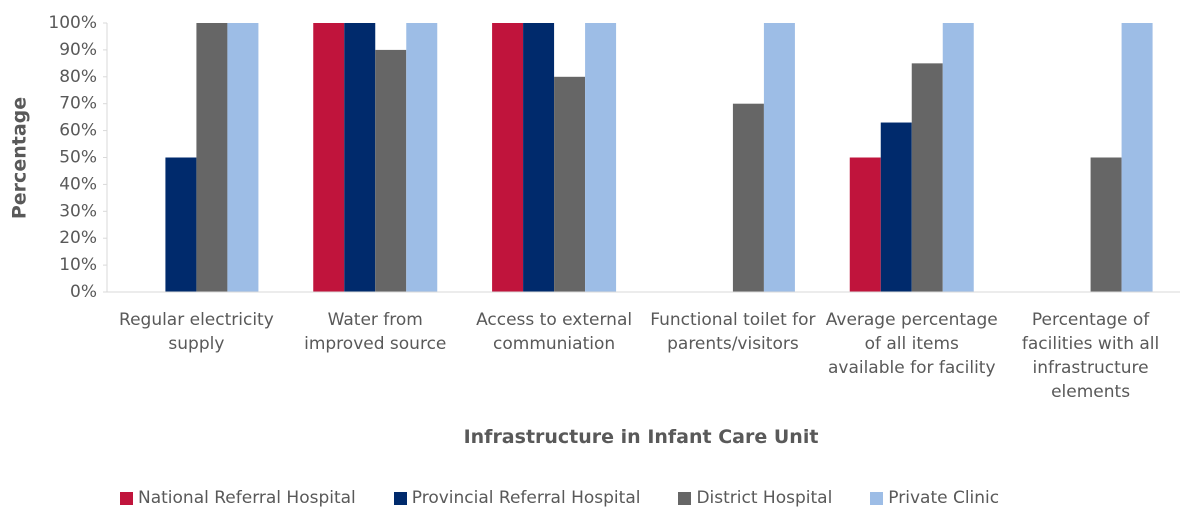 The height and width of the screenshot is (522, 1182). I want to click on y-tick-label: 100%, so click(72, 23).